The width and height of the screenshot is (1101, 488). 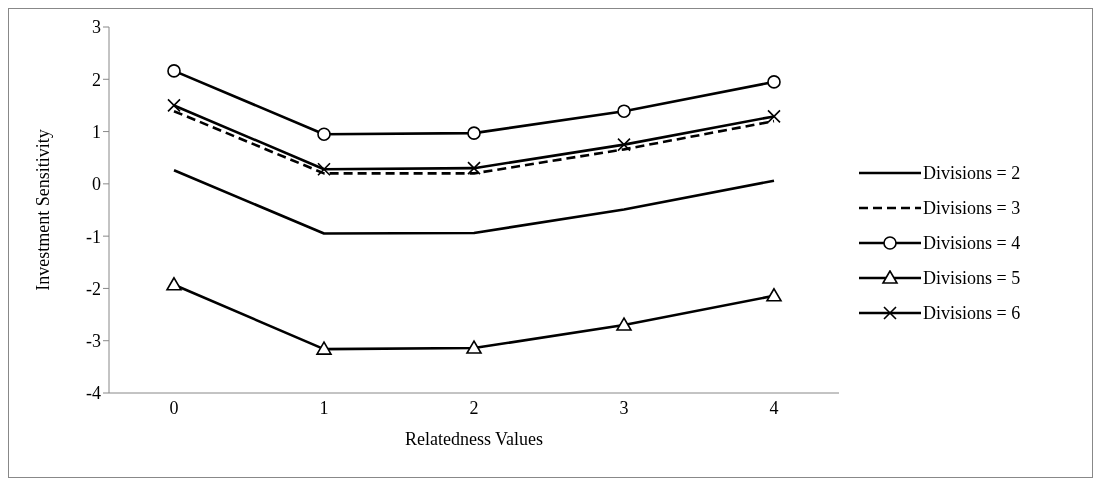 What do you see at coordinates (324, 407) in the screenshot?
I see `x-tick-label: 1` at bounding box center [324, 407].